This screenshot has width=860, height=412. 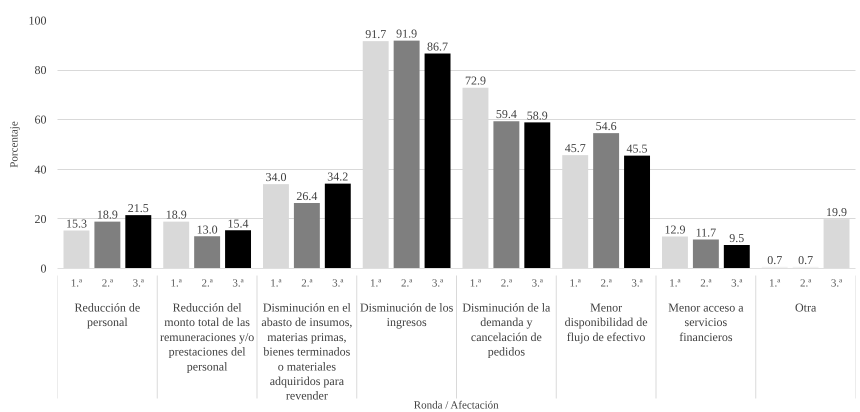 I want to click on data-label: 15.4, so click(x=238, y=223).